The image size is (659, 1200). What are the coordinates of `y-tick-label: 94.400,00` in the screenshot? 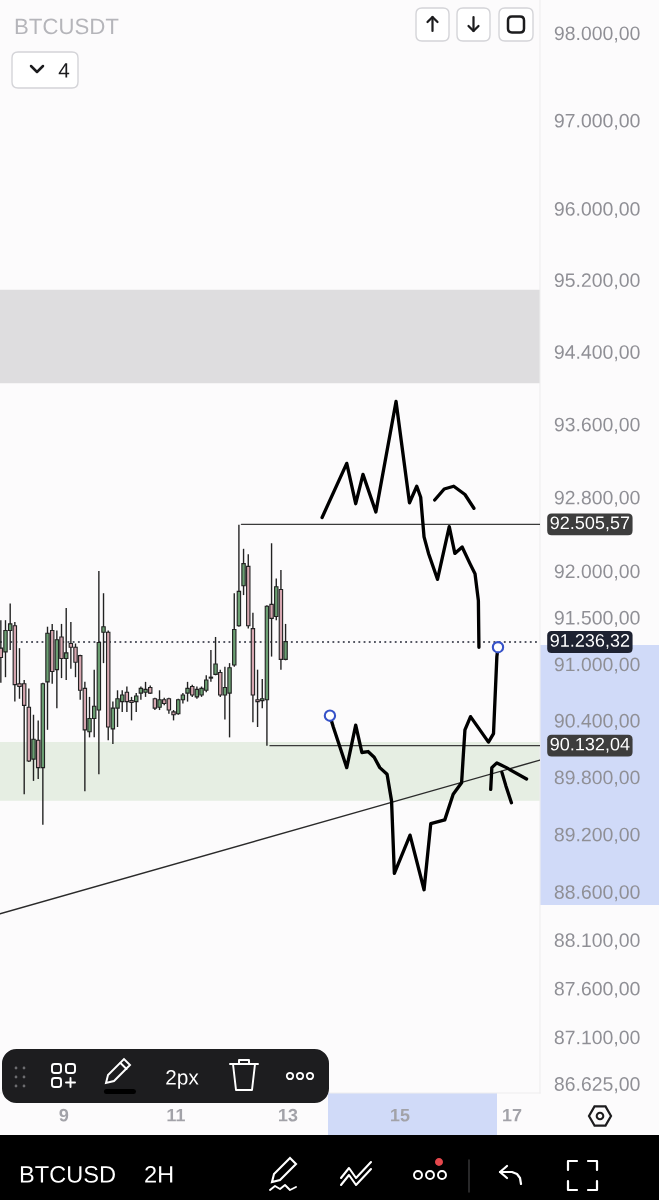 It's located at (597, 353).